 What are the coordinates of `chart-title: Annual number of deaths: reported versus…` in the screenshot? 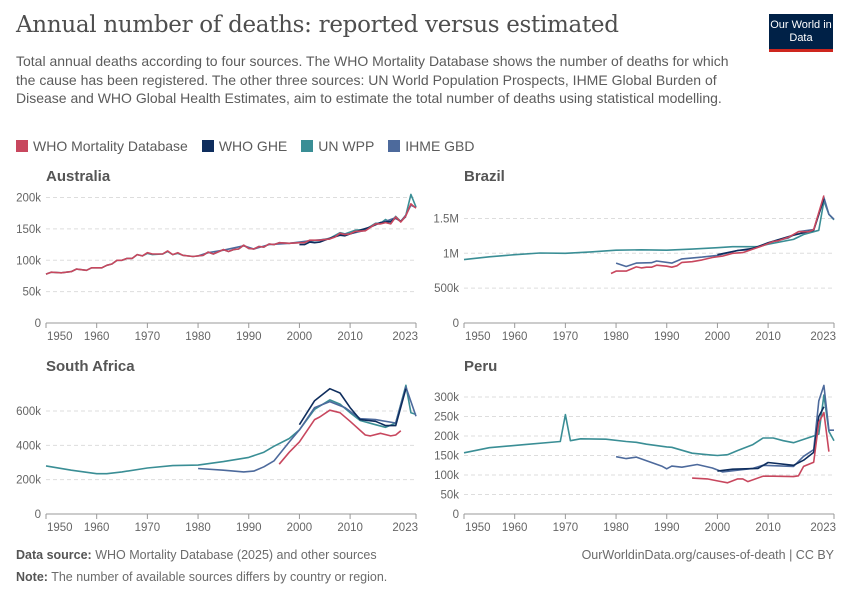 It's located at (317, 25).